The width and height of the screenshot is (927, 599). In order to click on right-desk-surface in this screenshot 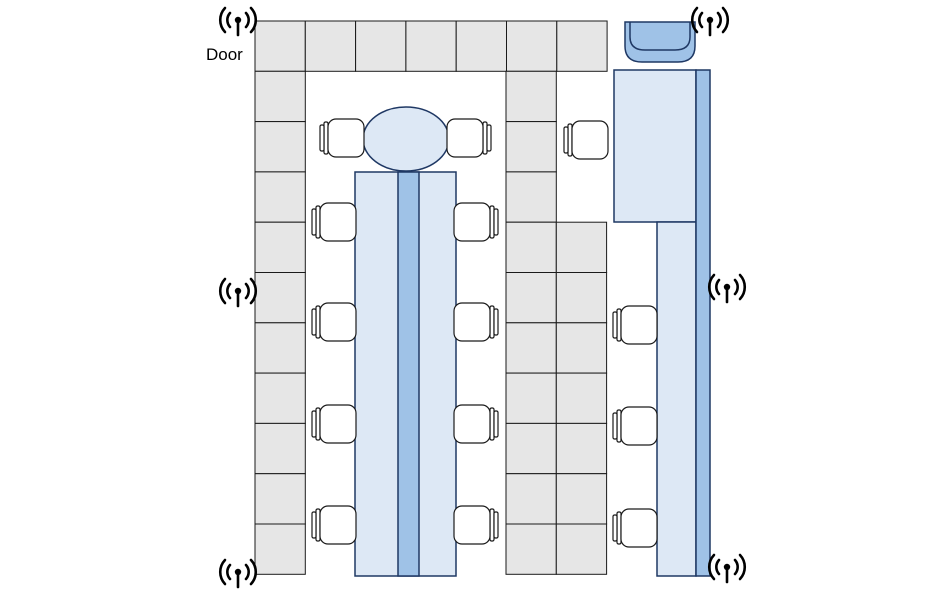, I will do `click(676, 399)`.